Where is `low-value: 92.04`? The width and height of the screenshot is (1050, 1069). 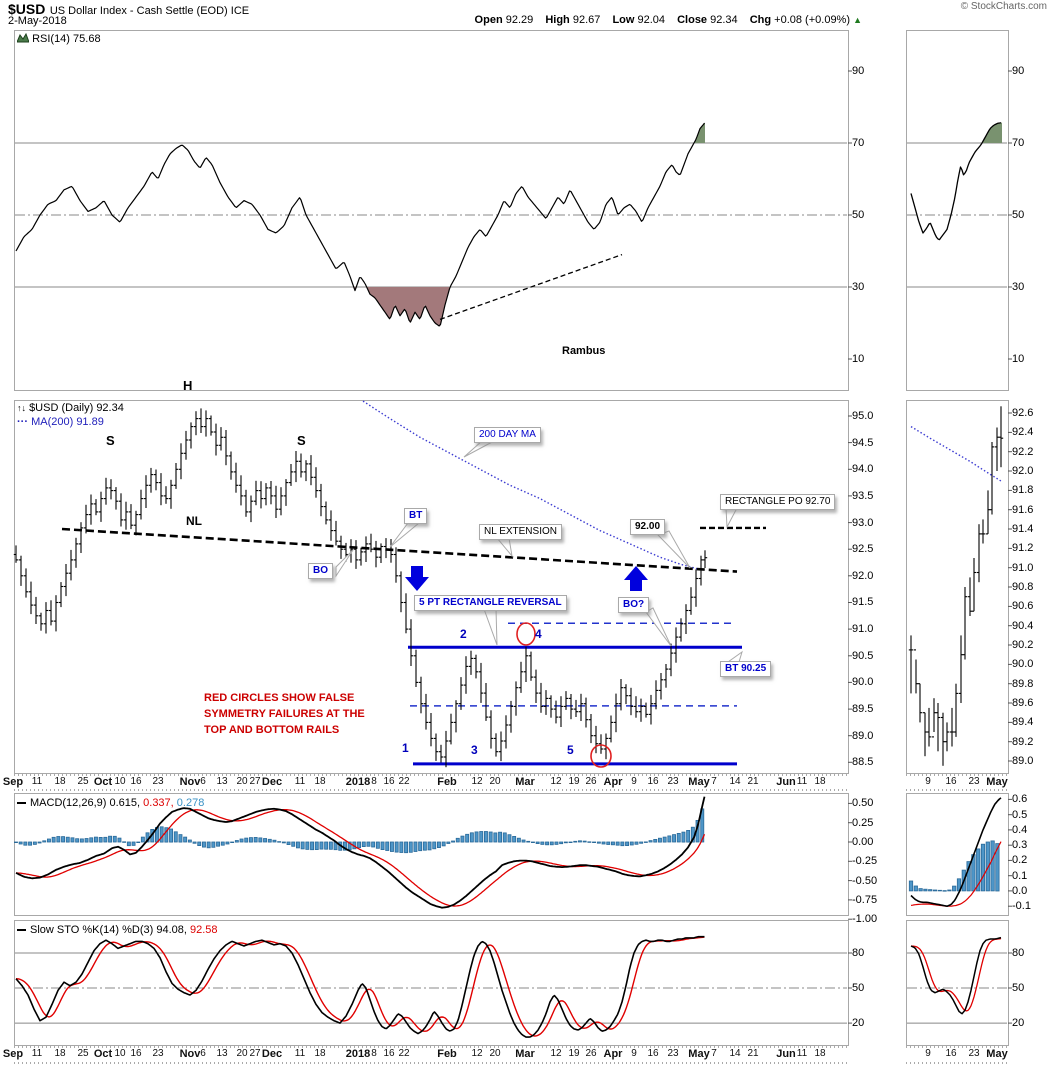 low-value: 92.04 is located at coordinates (651, 20).